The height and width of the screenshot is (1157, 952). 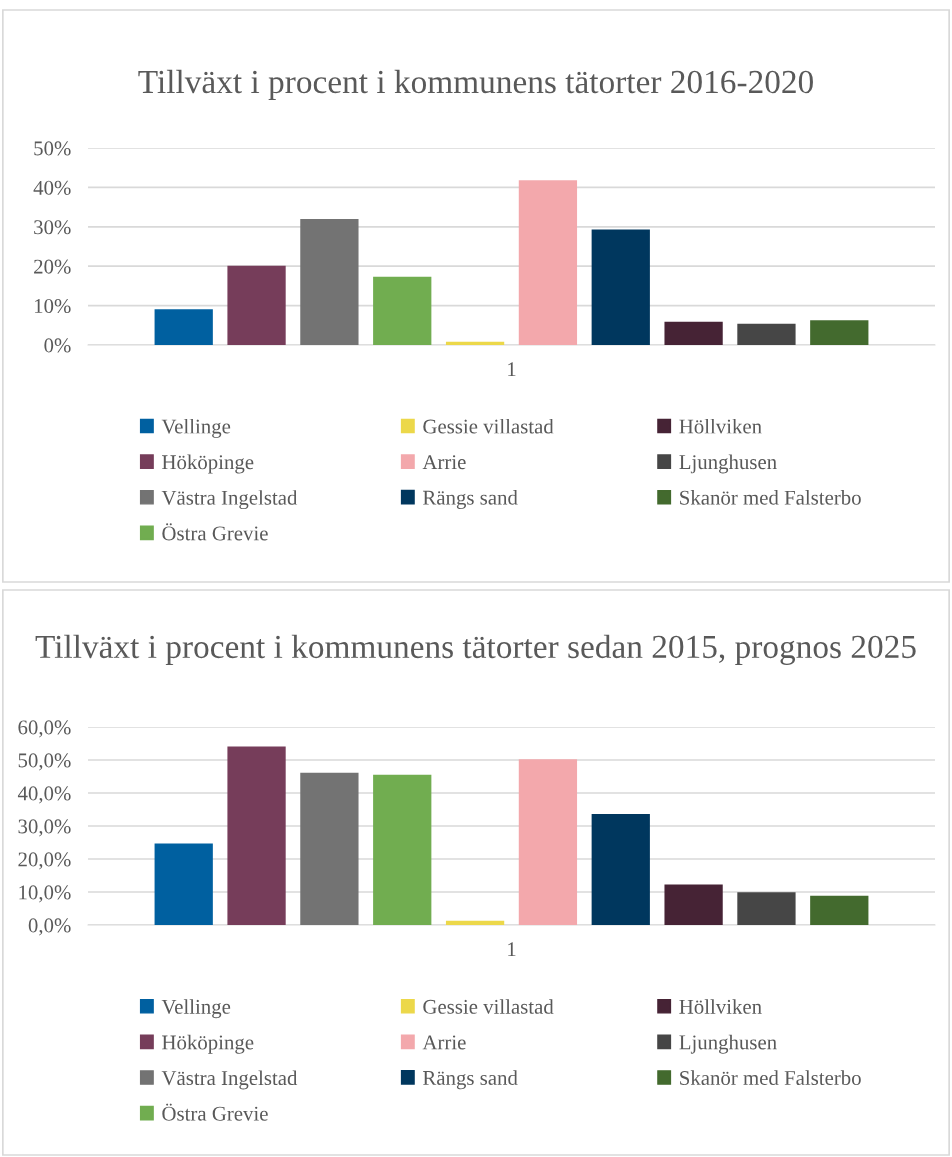 I want to click on y-tick-label: 0%, so click(x=57, y=345).